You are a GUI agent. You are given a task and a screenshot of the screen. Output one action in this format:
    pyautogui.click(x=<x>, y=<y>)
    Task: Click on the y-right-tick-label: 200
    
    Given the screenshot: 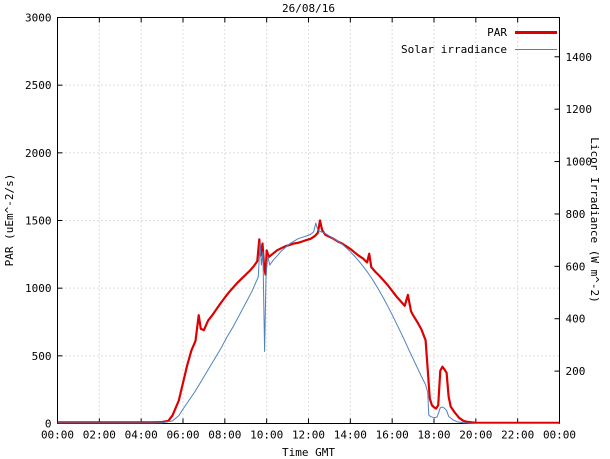 What is the action you would take?
    pyautogui.click(x=576, y=371)
    